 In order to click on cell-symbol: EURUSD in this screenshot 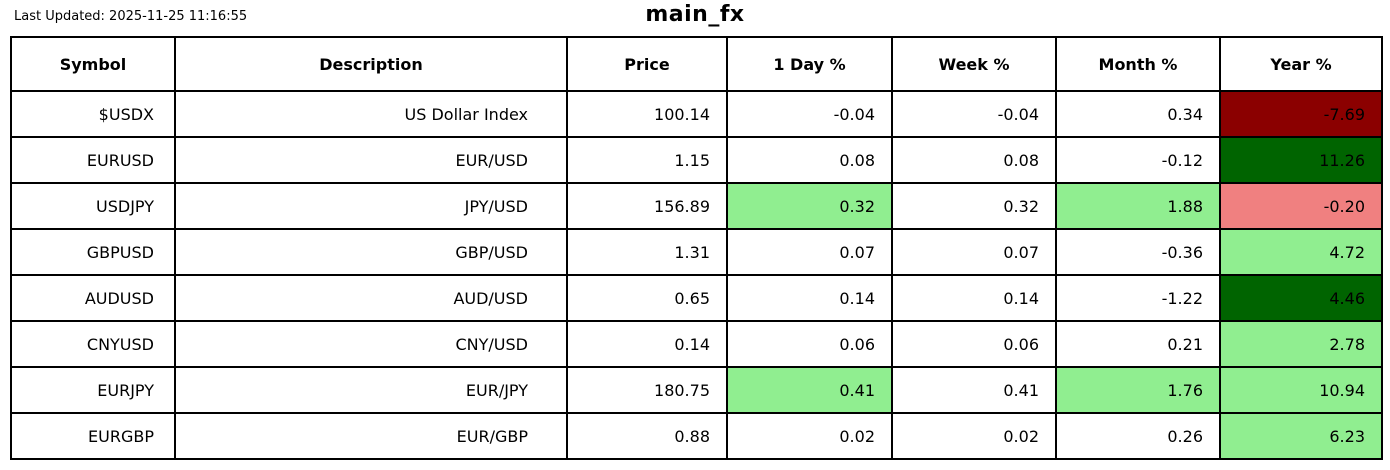, I will do `click(93, 160)`.